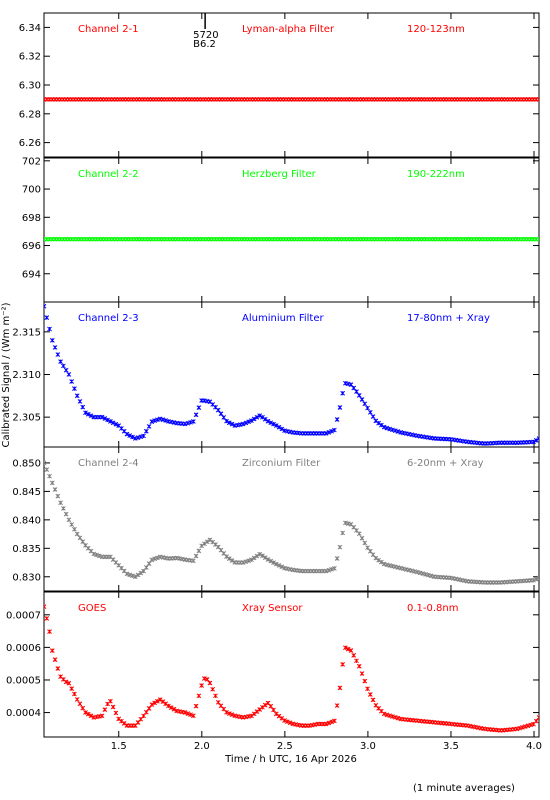 The width and height of the screenshot is (550, 800). I want to click on band-label: 6-20nm + Xray, so click(445, 463).